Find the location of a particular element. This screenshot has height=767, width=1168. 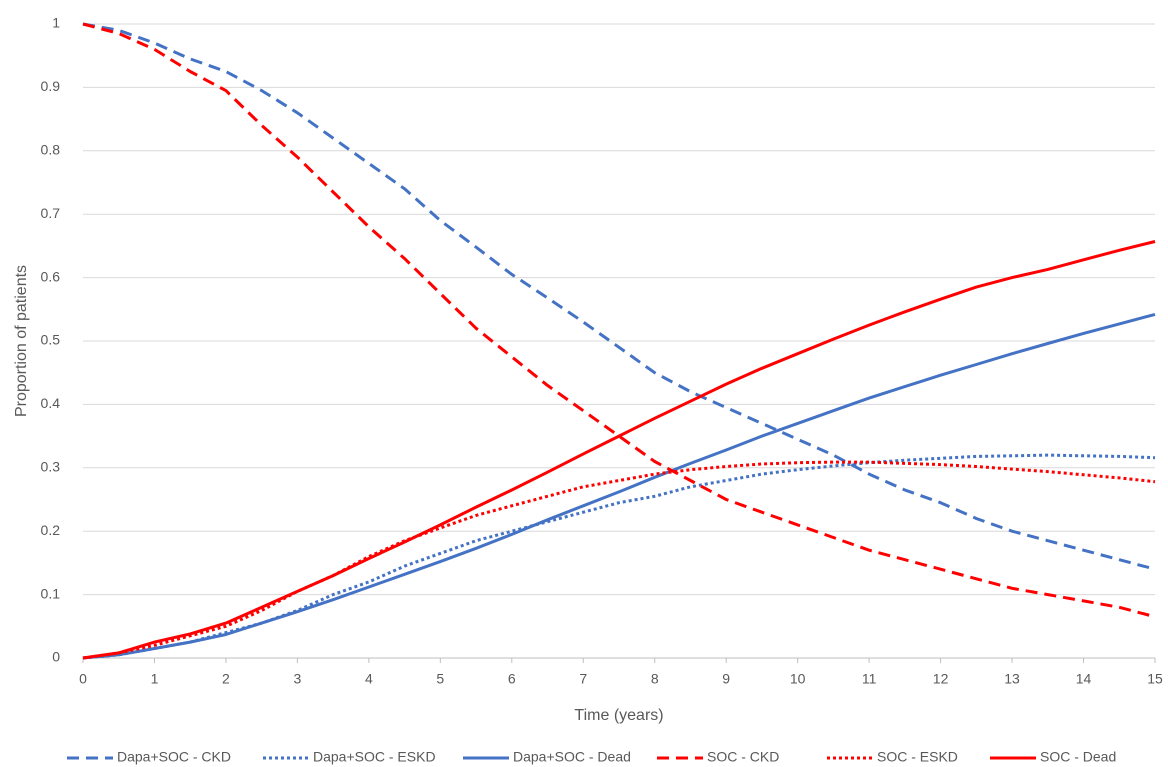

x-tick-label: 13 is located at coordinates (1012, 679).